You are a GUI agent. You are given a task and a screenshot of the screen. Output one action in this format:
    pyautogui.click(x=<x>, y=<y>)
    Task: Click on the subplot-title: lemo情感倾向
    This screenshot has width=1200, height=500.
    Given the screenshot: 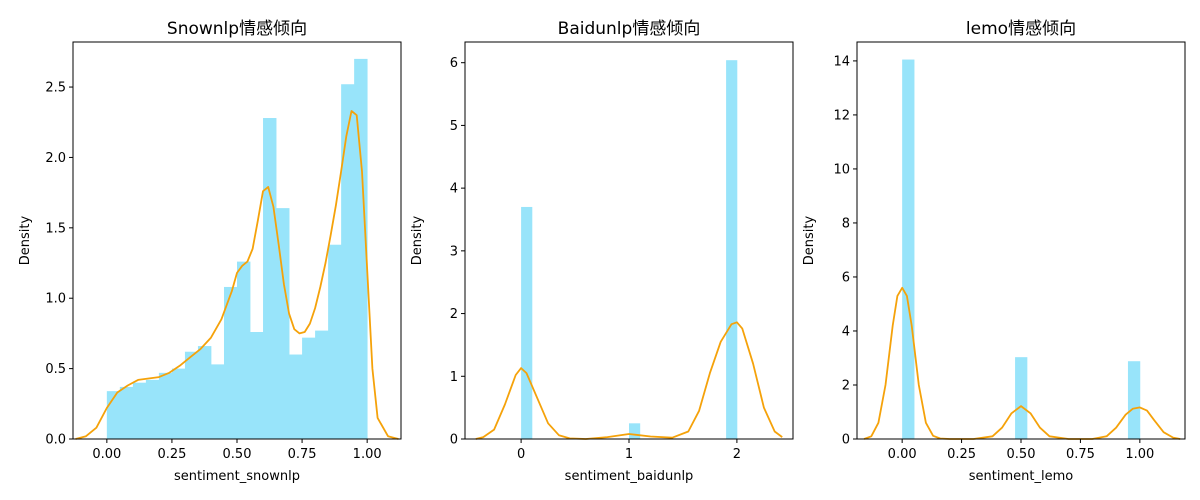 What is the action you would take?
    pyautogui.click(x=1021, y=29)
    